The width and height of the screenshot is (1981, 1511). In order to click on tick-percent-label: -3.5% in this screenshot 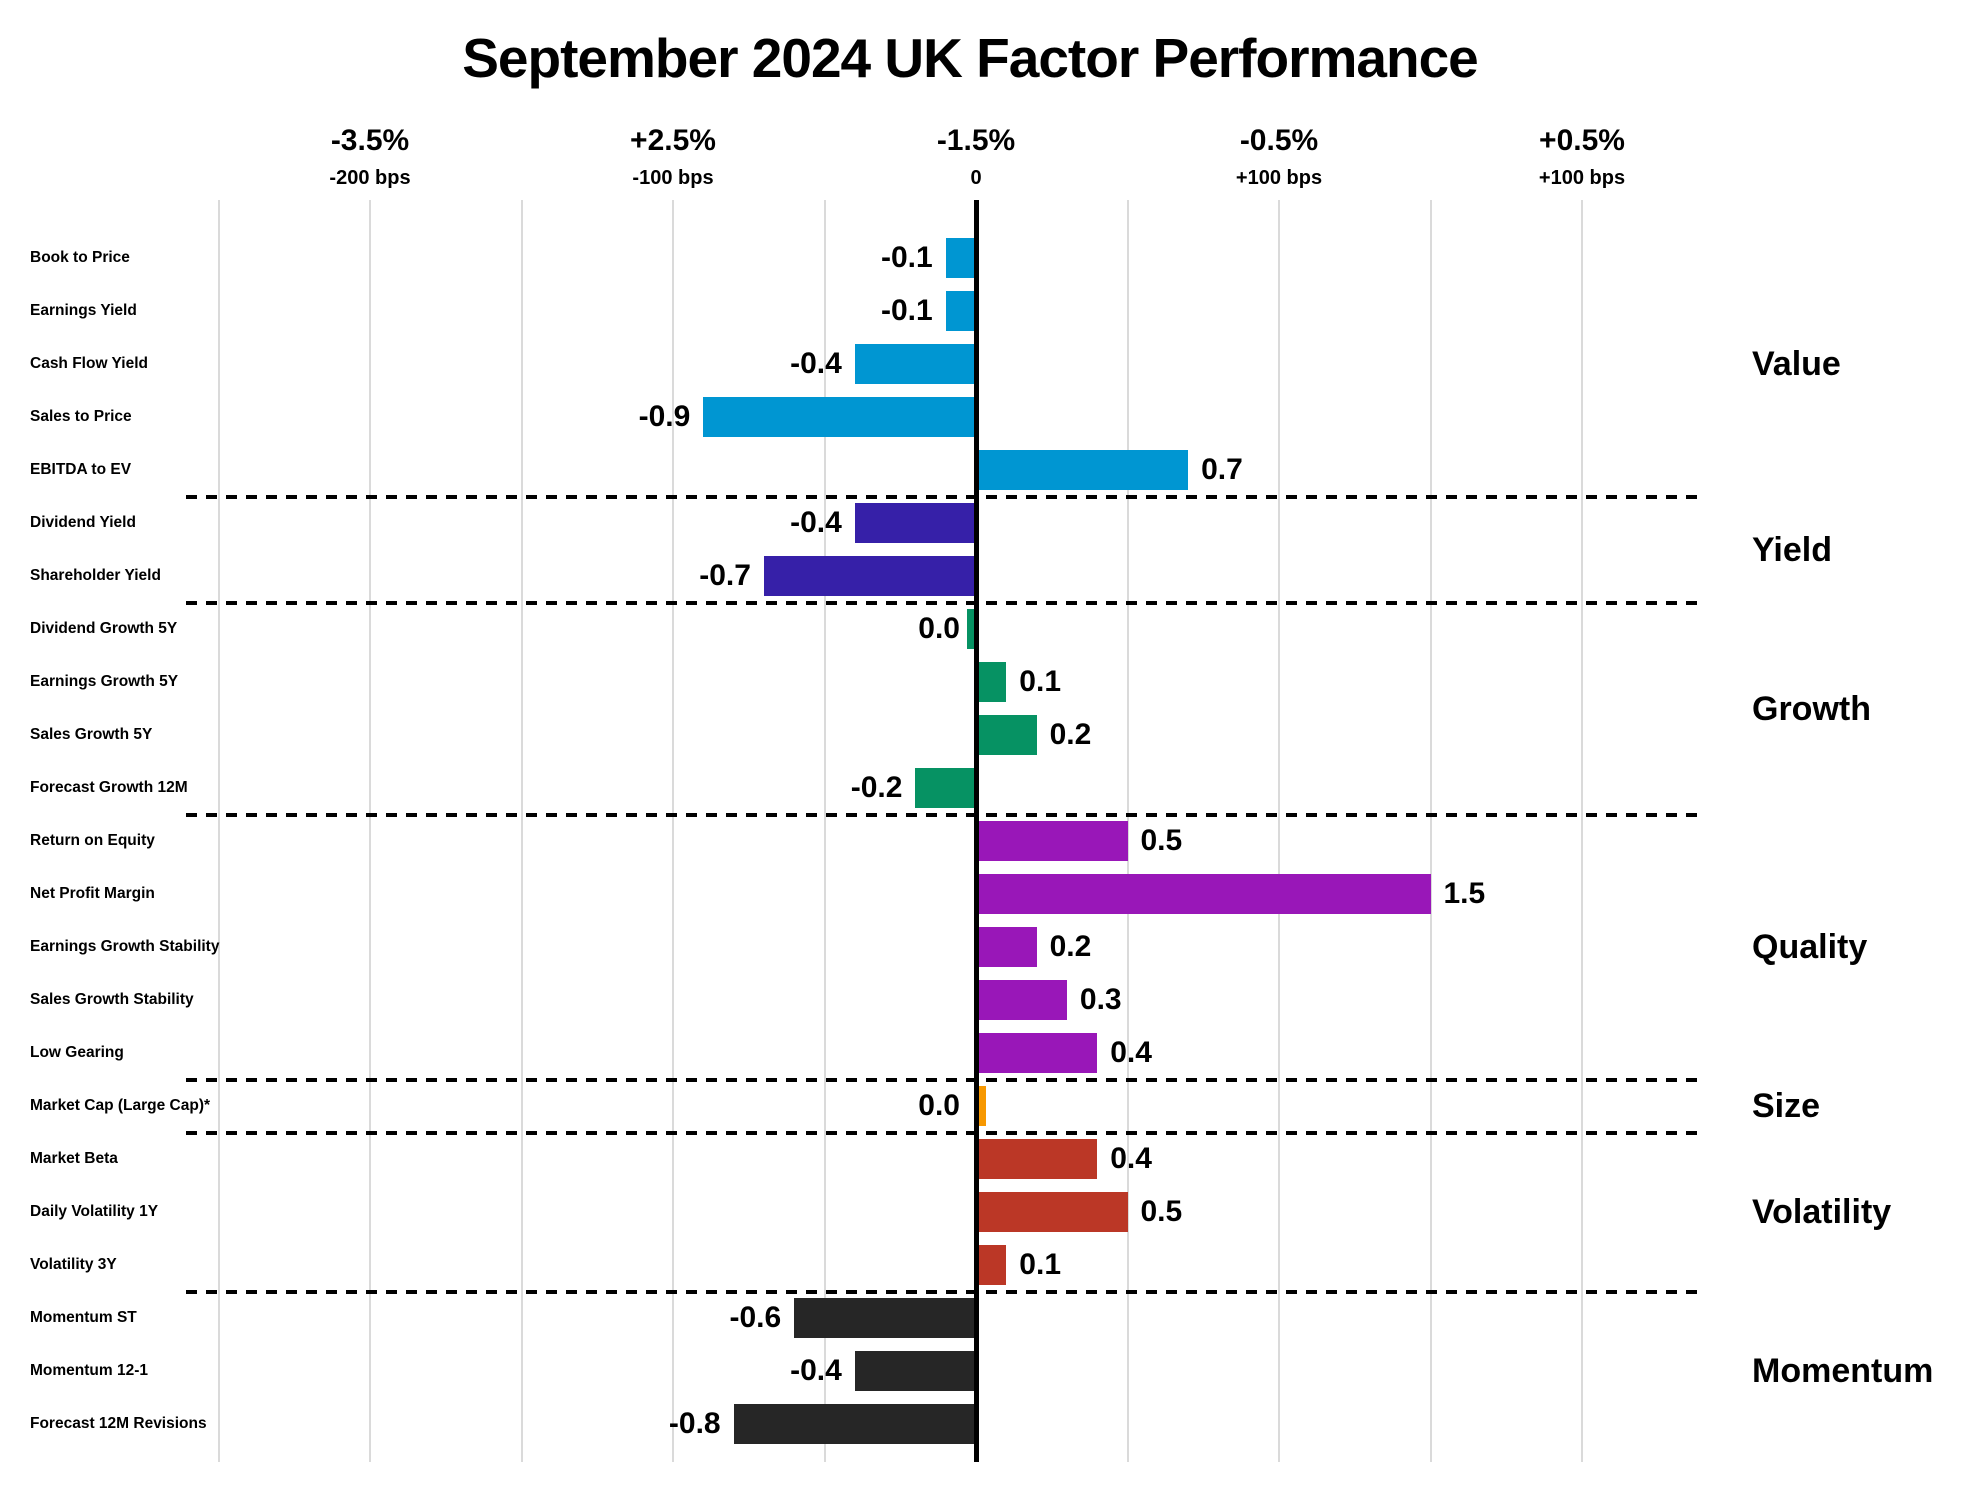, I will do `click(370, 140)`.